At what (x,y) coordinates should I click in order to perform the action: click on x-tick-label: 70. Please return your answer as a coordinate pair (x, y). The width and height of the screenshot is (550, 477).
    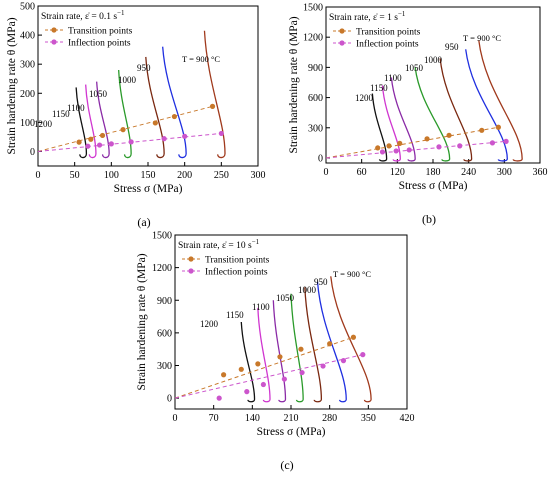
    Looking at the image, I should click on (214, 418).